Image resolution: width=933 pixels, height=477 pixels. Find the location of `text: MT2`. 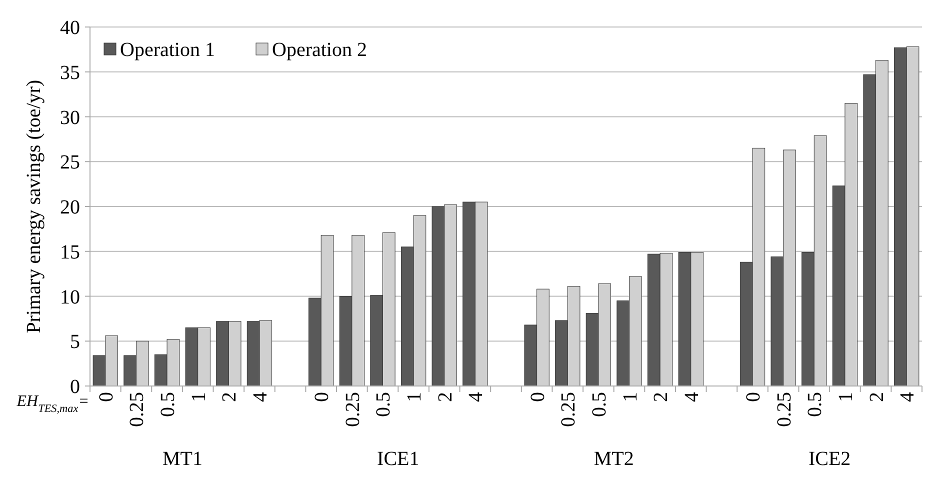

text: MT2 is located at coordinates (614, 459).